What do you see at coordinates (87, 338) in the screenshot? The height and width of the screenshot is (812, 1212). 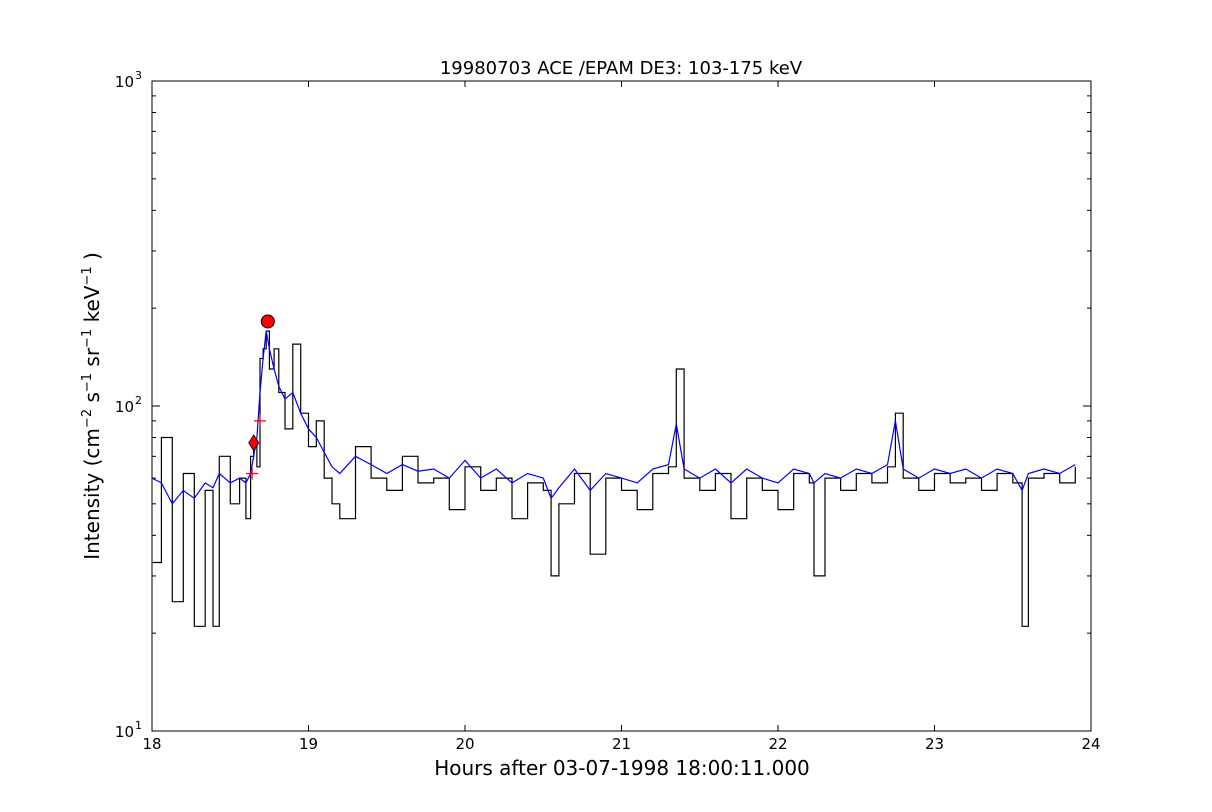 I see `y-label-exp-3: −1` at bounding box center [87, 338].